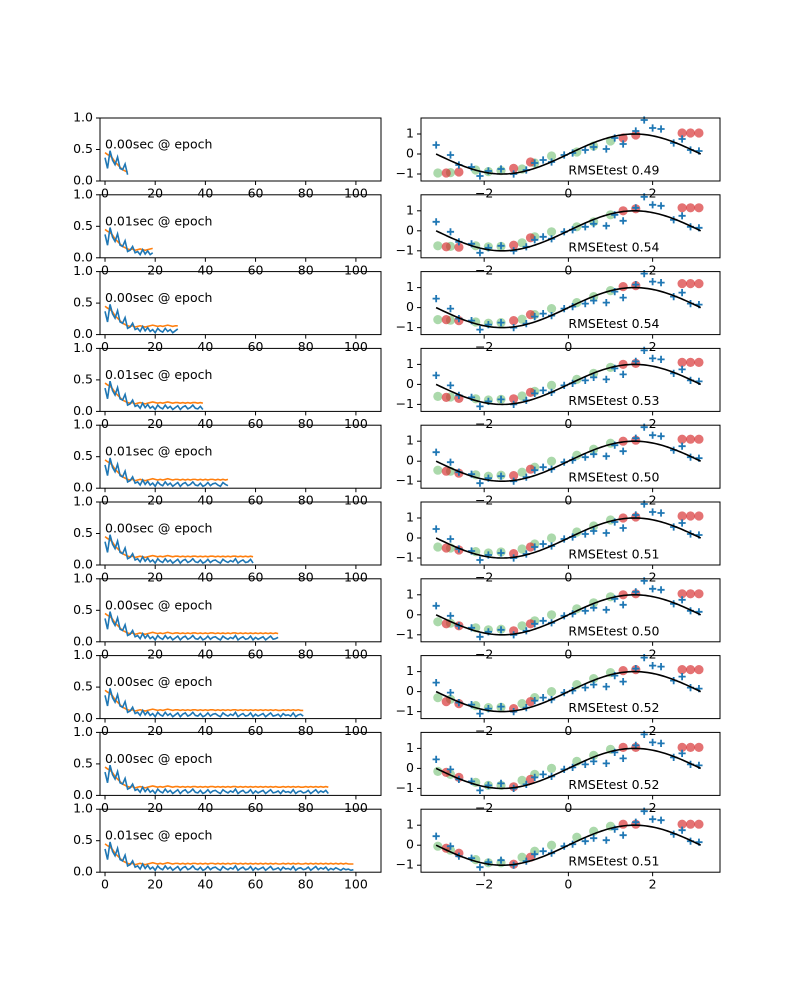 The height and width of the screenshot is (981, 800). Describe the element at coordinates (204, 700) in the screenshot. I see `val-loss-line` at that location.